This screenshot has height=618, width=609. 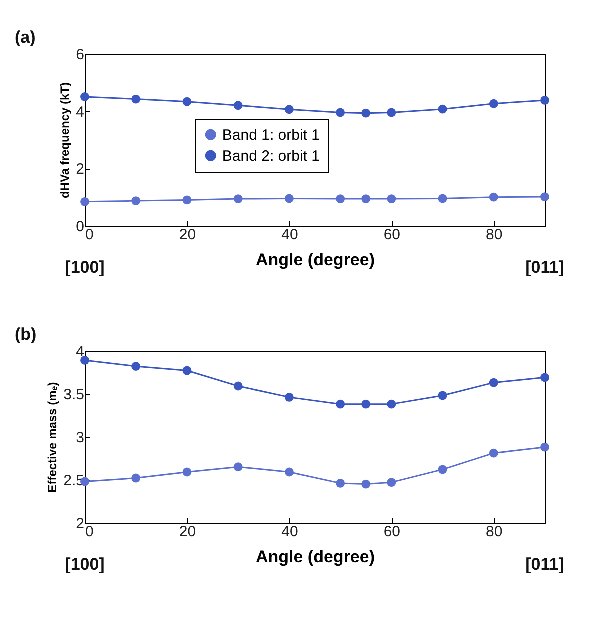 I want to click on legend-label: Band 1: orbit 1, so click(x=271, y=135).